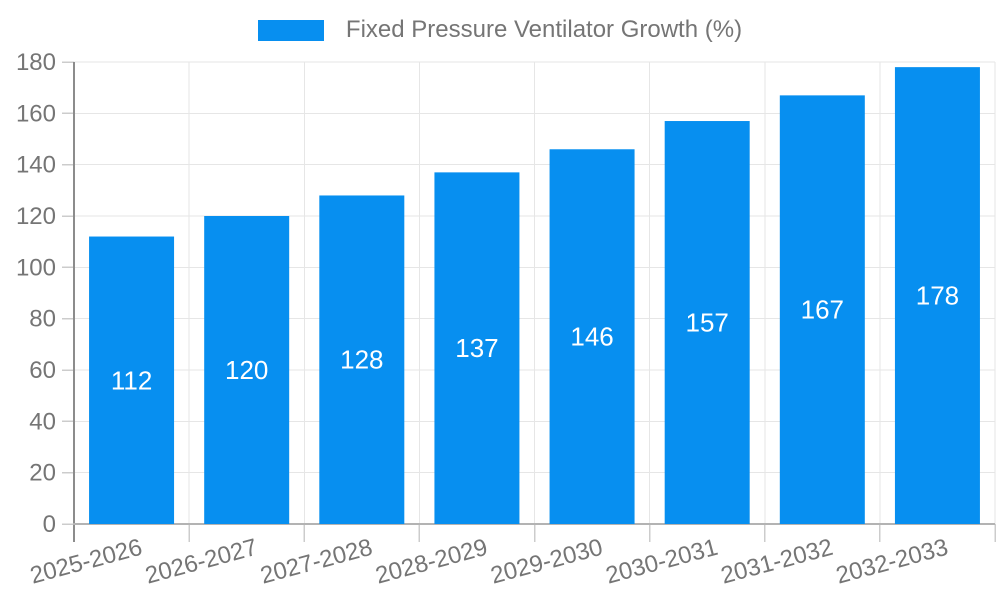 This screenshot has height=600, width=1000. What do you see at coordinates (36, 165) in the screenshot?
I see `y-axis-tick-label: 140` at bounding box center [36, 165].